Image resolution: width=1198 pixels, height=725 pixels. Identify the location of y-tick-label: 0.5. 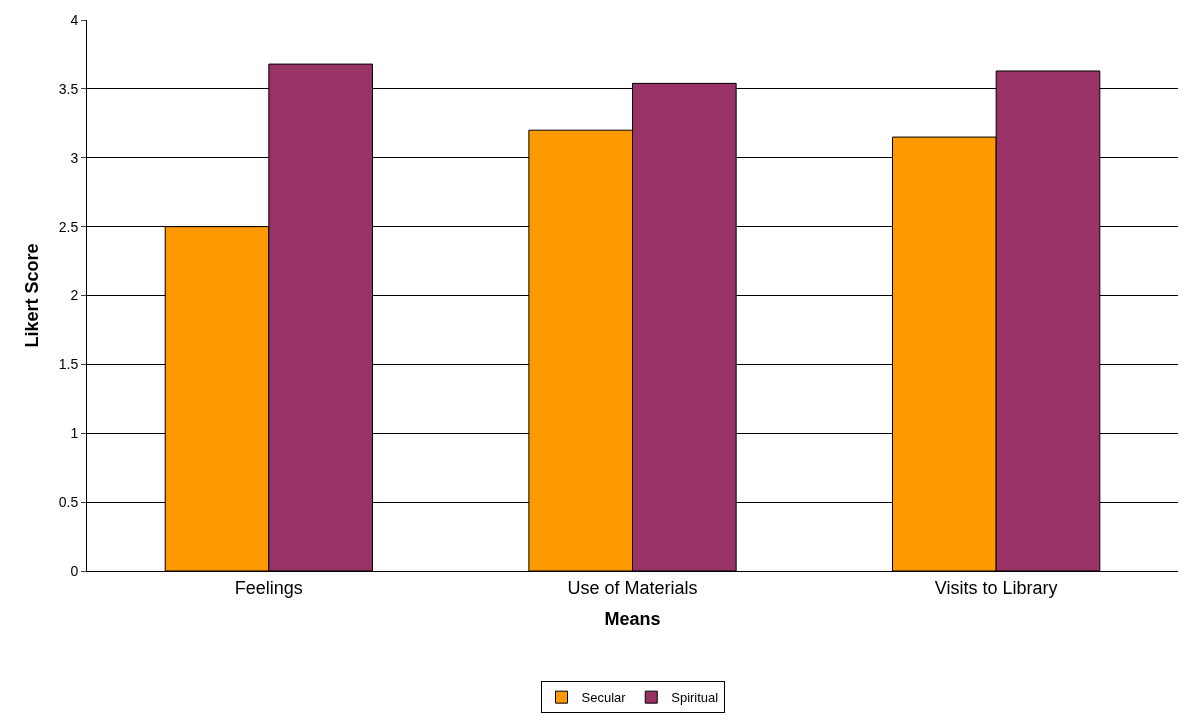
(68, 502).